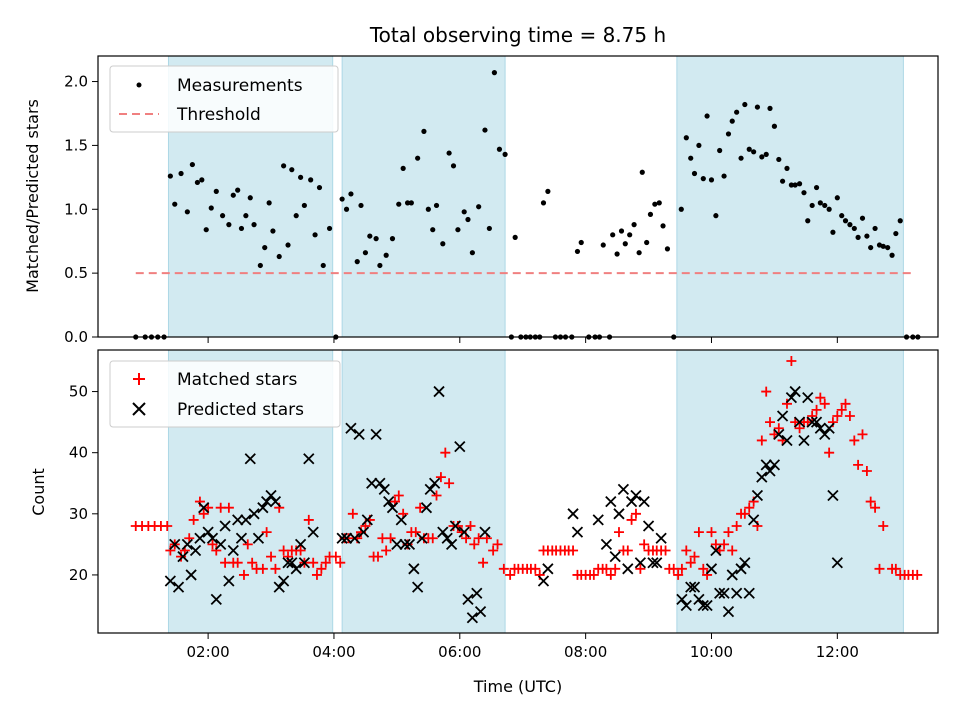 This screenshot has height=720, width=960. What do you see at coordinates (78, 392) in the screenshot?
I see `bottom-ytick-label: 50` at bounding box center [78, 392].